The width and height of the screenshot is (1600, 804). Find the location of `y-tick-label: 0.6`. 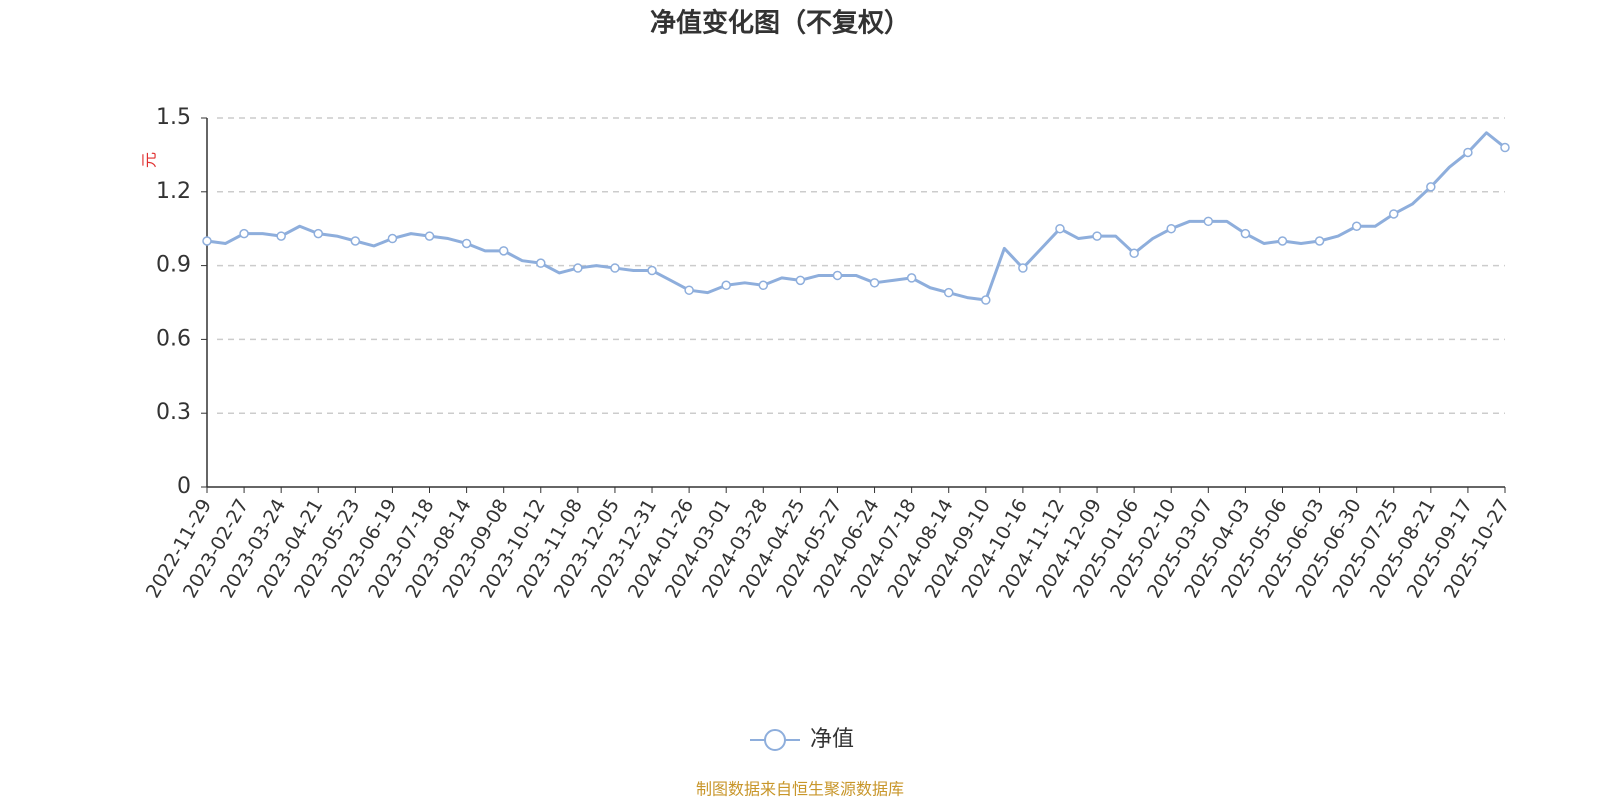

y-tick-label: 0.6 is located at coordinates (173, 338).